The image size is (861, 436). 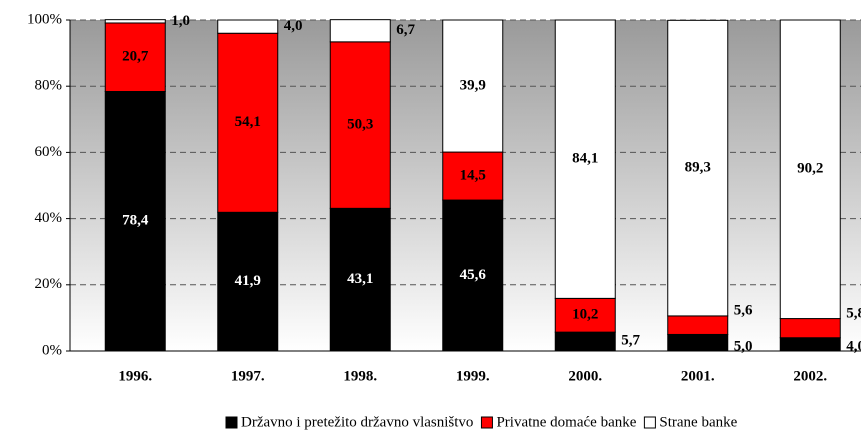 I want to click on value-label: 39,9, so click(x=473, y=85).